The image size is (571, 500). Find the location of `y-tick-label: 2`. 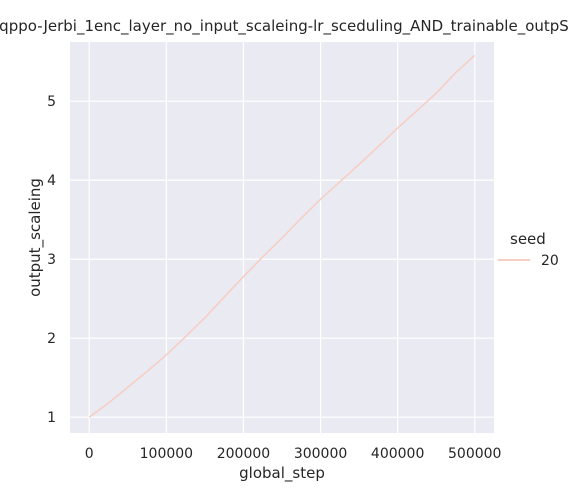

y-tick-label: 2 is located at coordinates (51, 339).